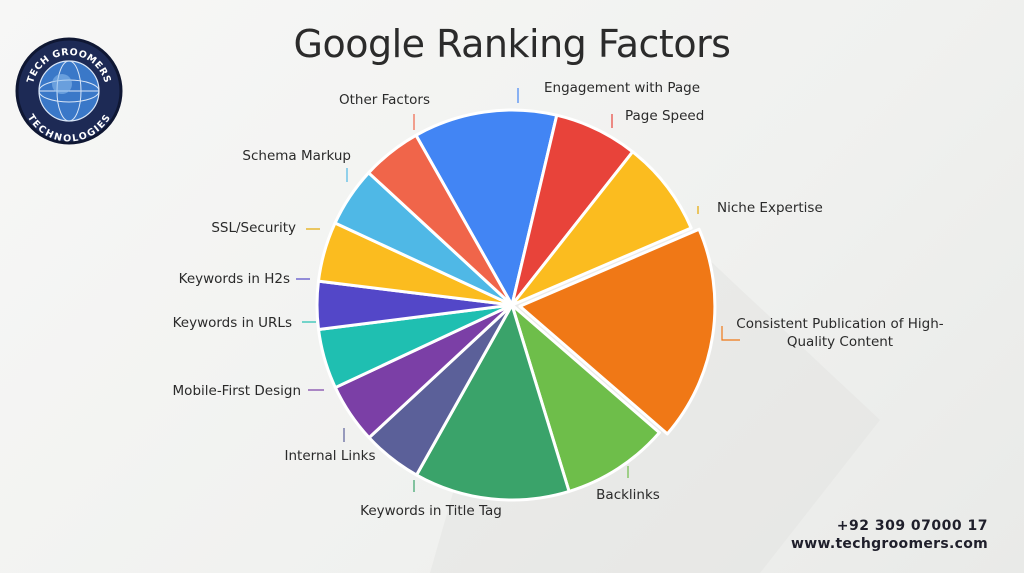 The width and height of the screenshot is (1024, 573). I want to click on slice-label: Internal Links, so click(330, 456).